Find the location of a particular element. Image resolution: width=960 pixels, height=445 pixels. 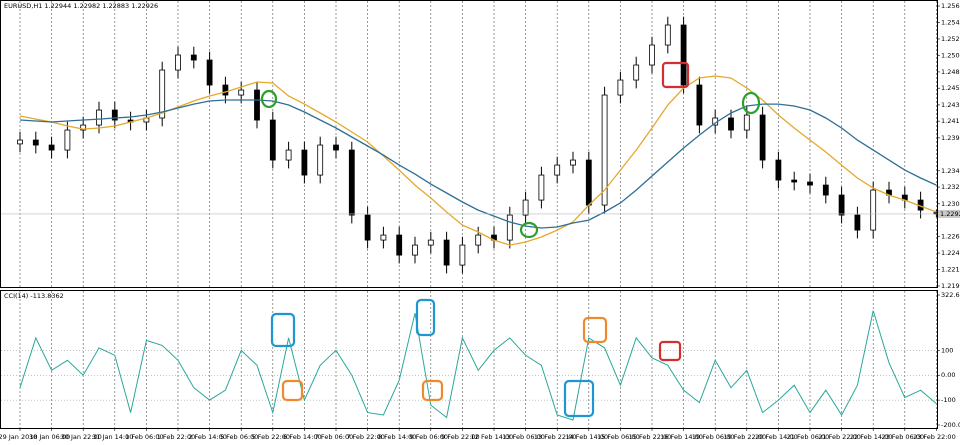

indicator-title: CCI(14) -113.8362 is located at coordinates (34, 296).